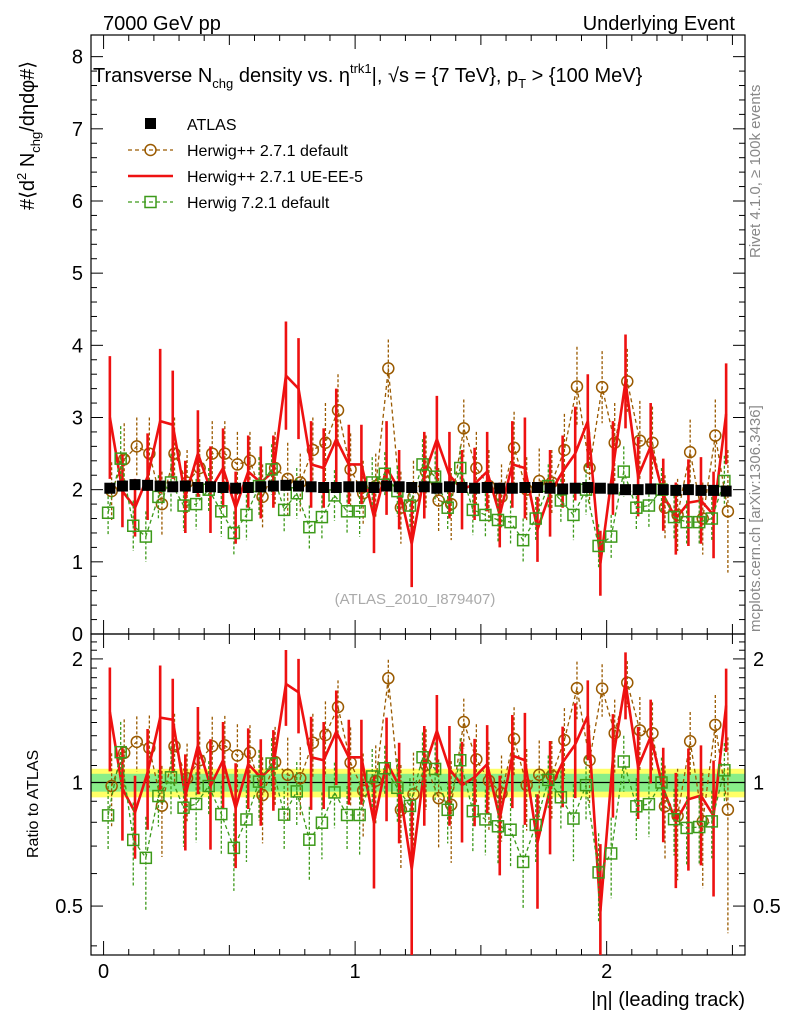 The image size is (786, 1024). What do you see at coordinates (606, 972) in the screenshot?
I see `x-tick-label: 2` at bounding box center [606, 972].